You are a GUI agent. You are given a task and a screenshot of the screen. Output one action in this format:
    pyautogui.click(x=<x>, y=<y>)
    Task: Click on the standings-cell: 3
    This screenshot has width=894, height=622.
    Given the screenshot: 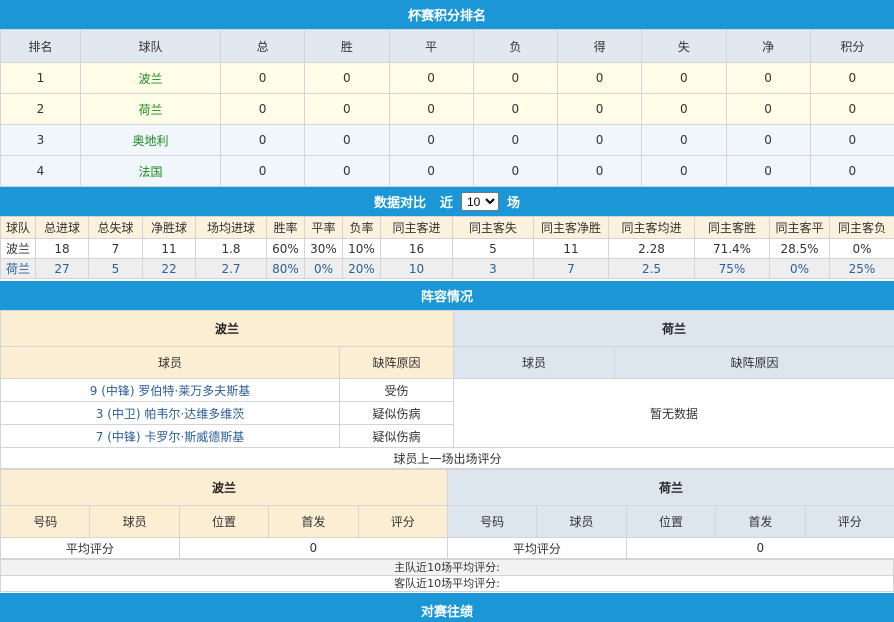 What is the action you would take?
    pyautogui.click(x=41, y=140)
    